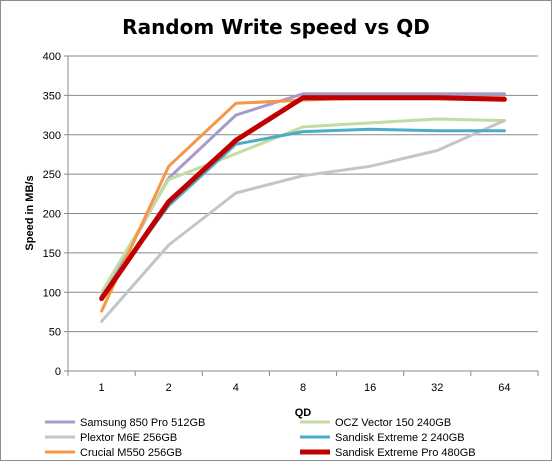 Image resolution: width=552 pixels, height=461 pixels. I want to click on y-tick-labels: 0 50 100 150 200 250 300 350 400, so click(52, 214).